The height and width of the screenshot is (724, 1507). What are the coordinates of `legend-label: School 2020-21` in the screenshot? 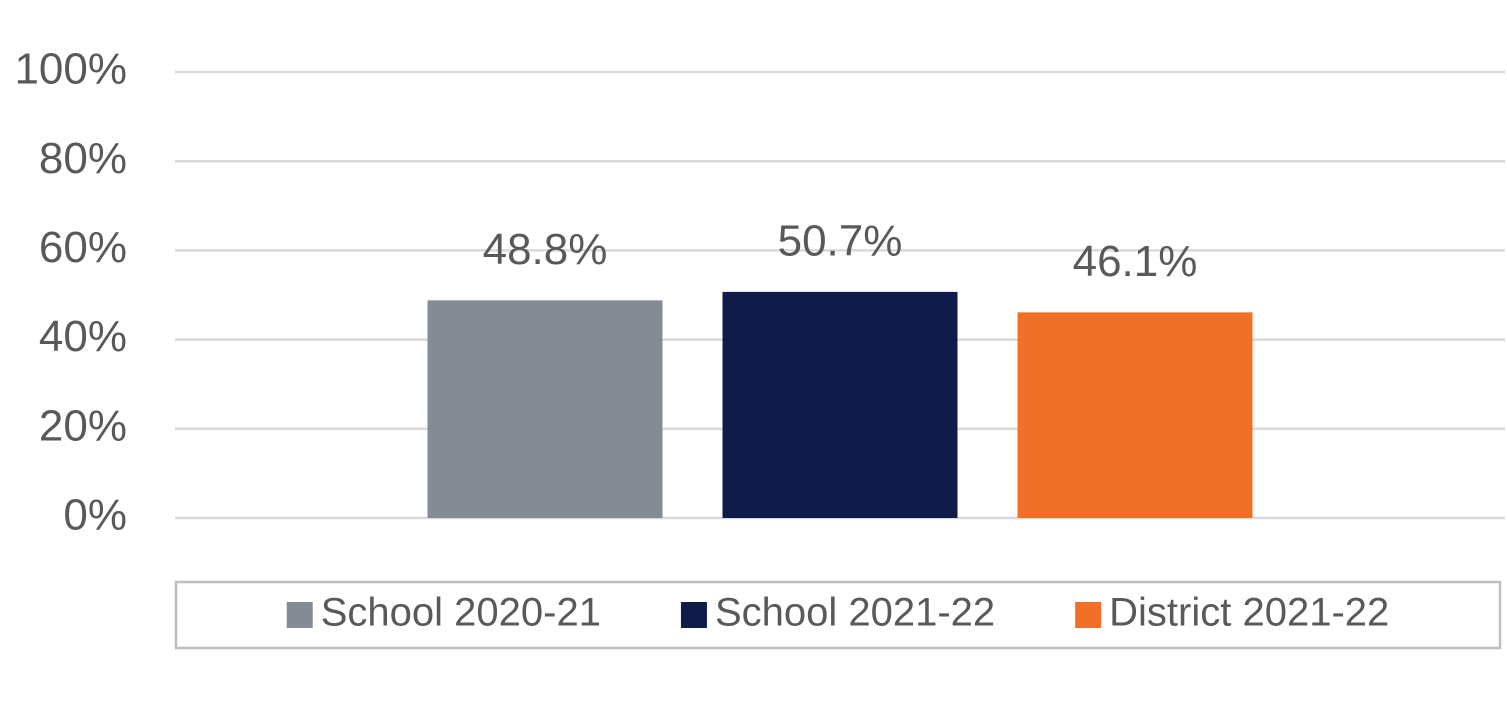 It's located at (461, 613).